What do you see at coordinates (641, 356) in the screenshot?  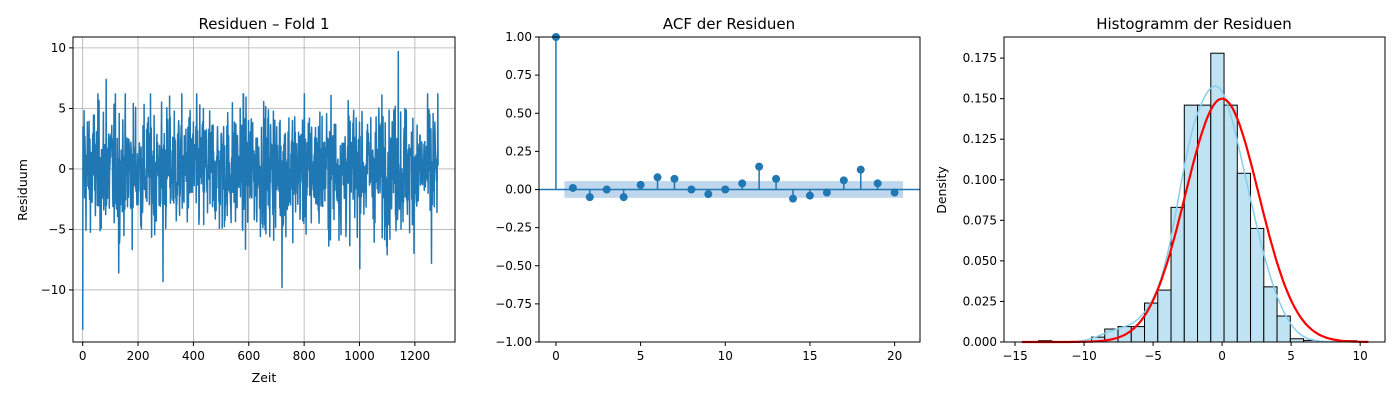 I see `panel2-xtick-label: 5` at bounding box center [641, 356].